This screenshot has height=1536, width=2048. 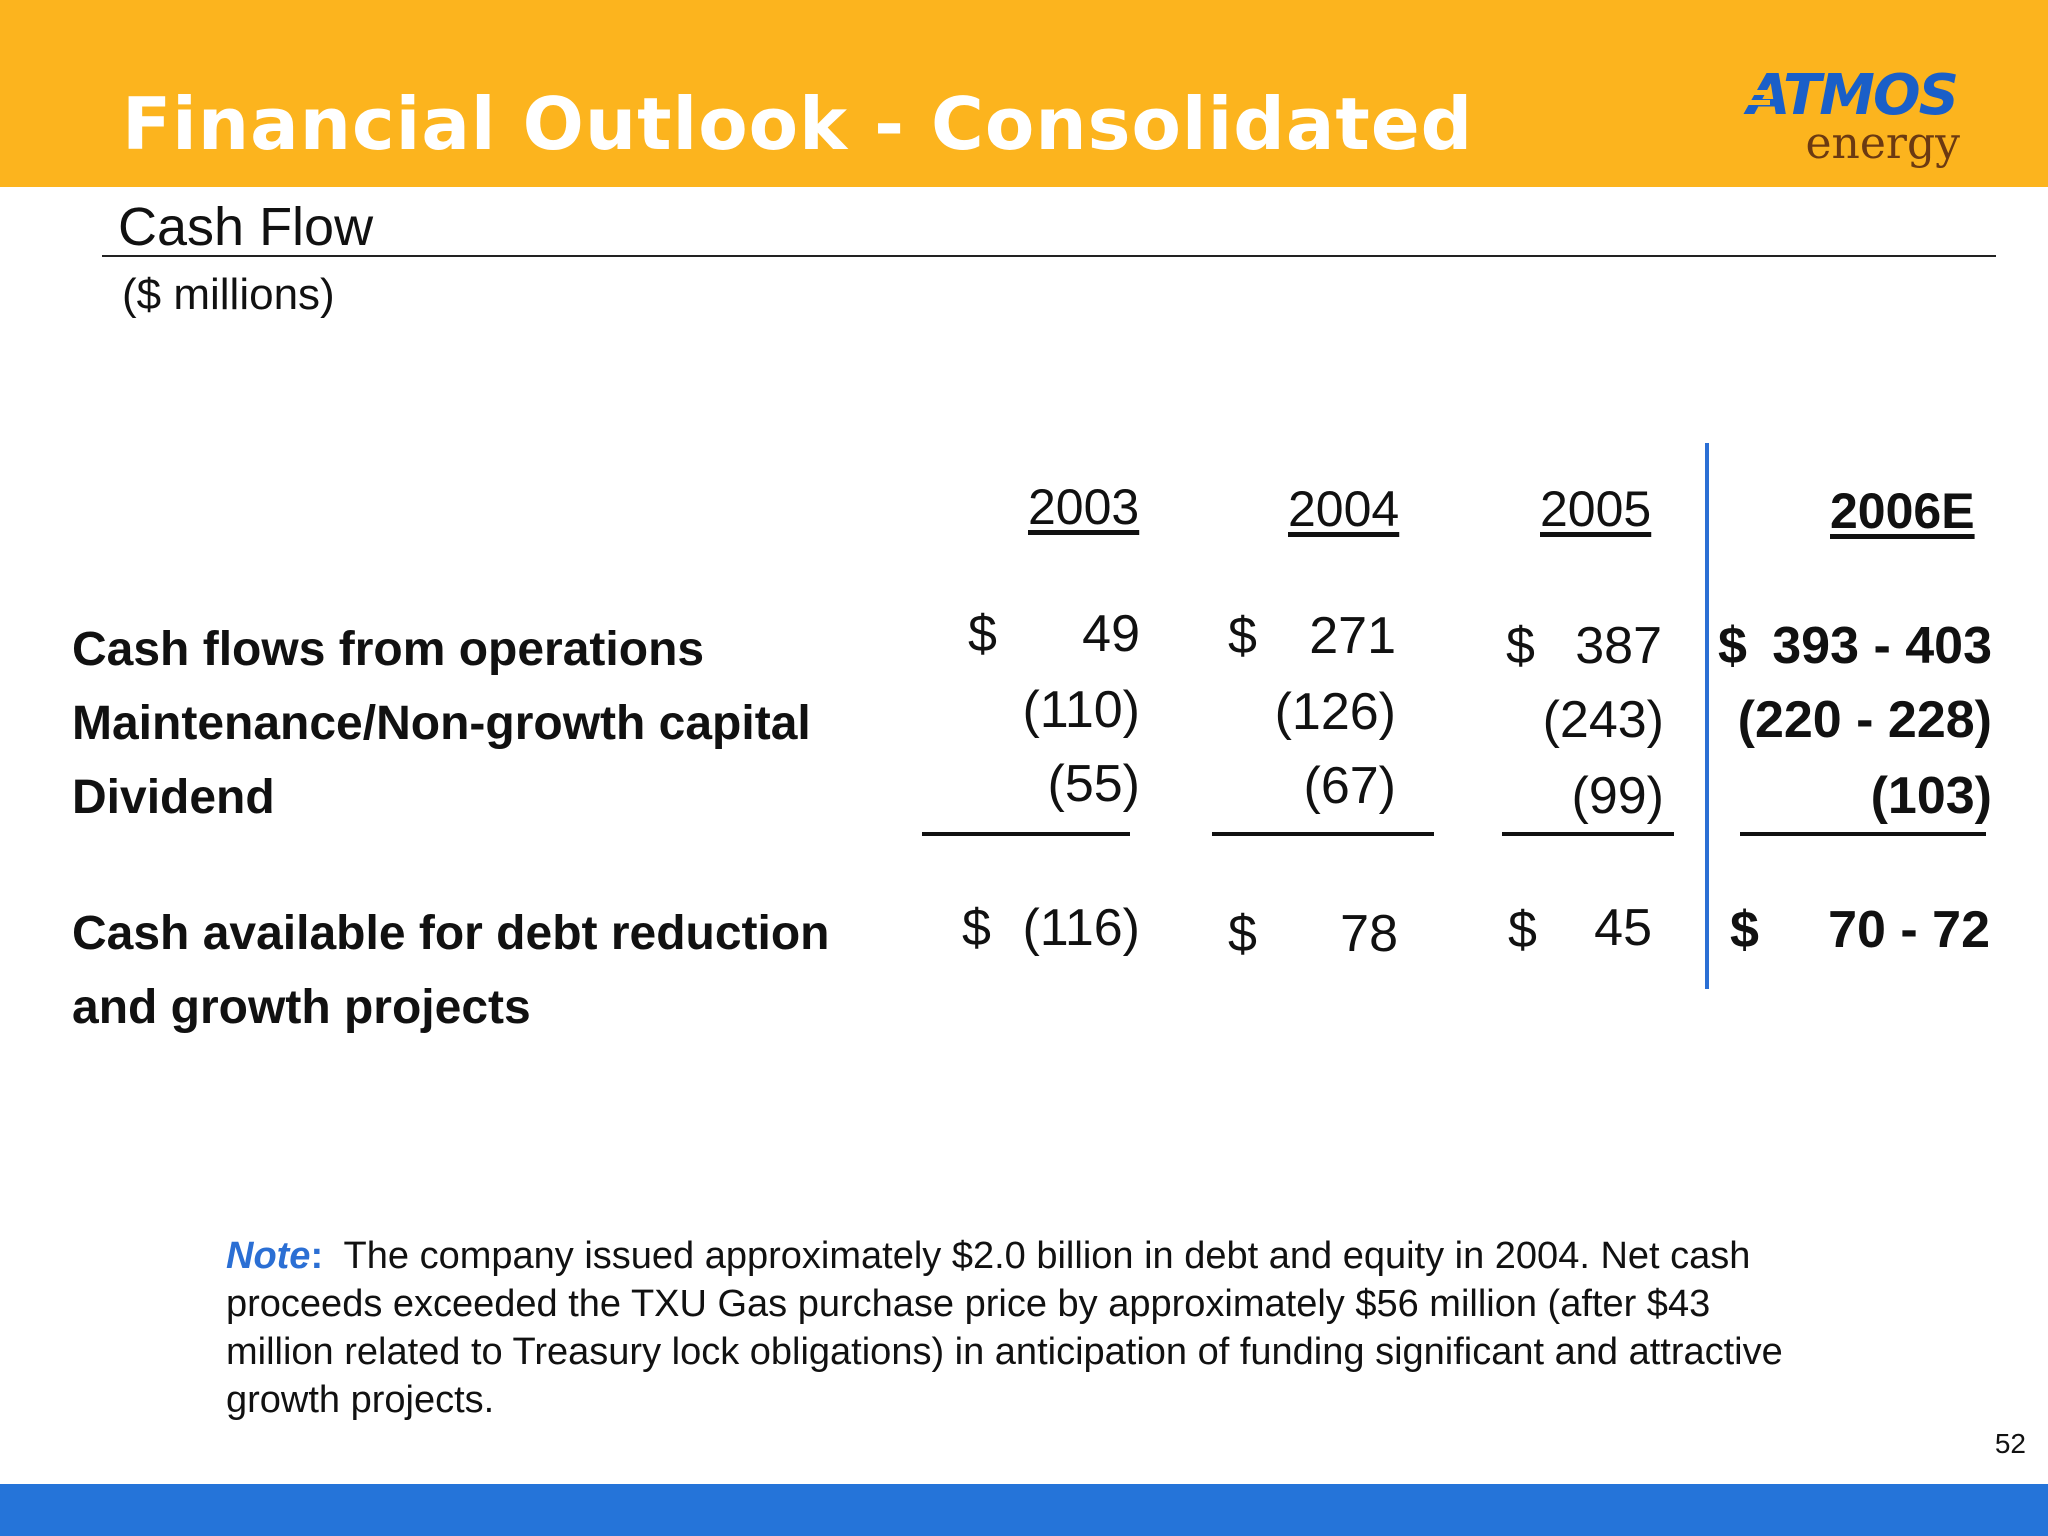 I want to click on note-label: Note, so click(x=268, y=1256).